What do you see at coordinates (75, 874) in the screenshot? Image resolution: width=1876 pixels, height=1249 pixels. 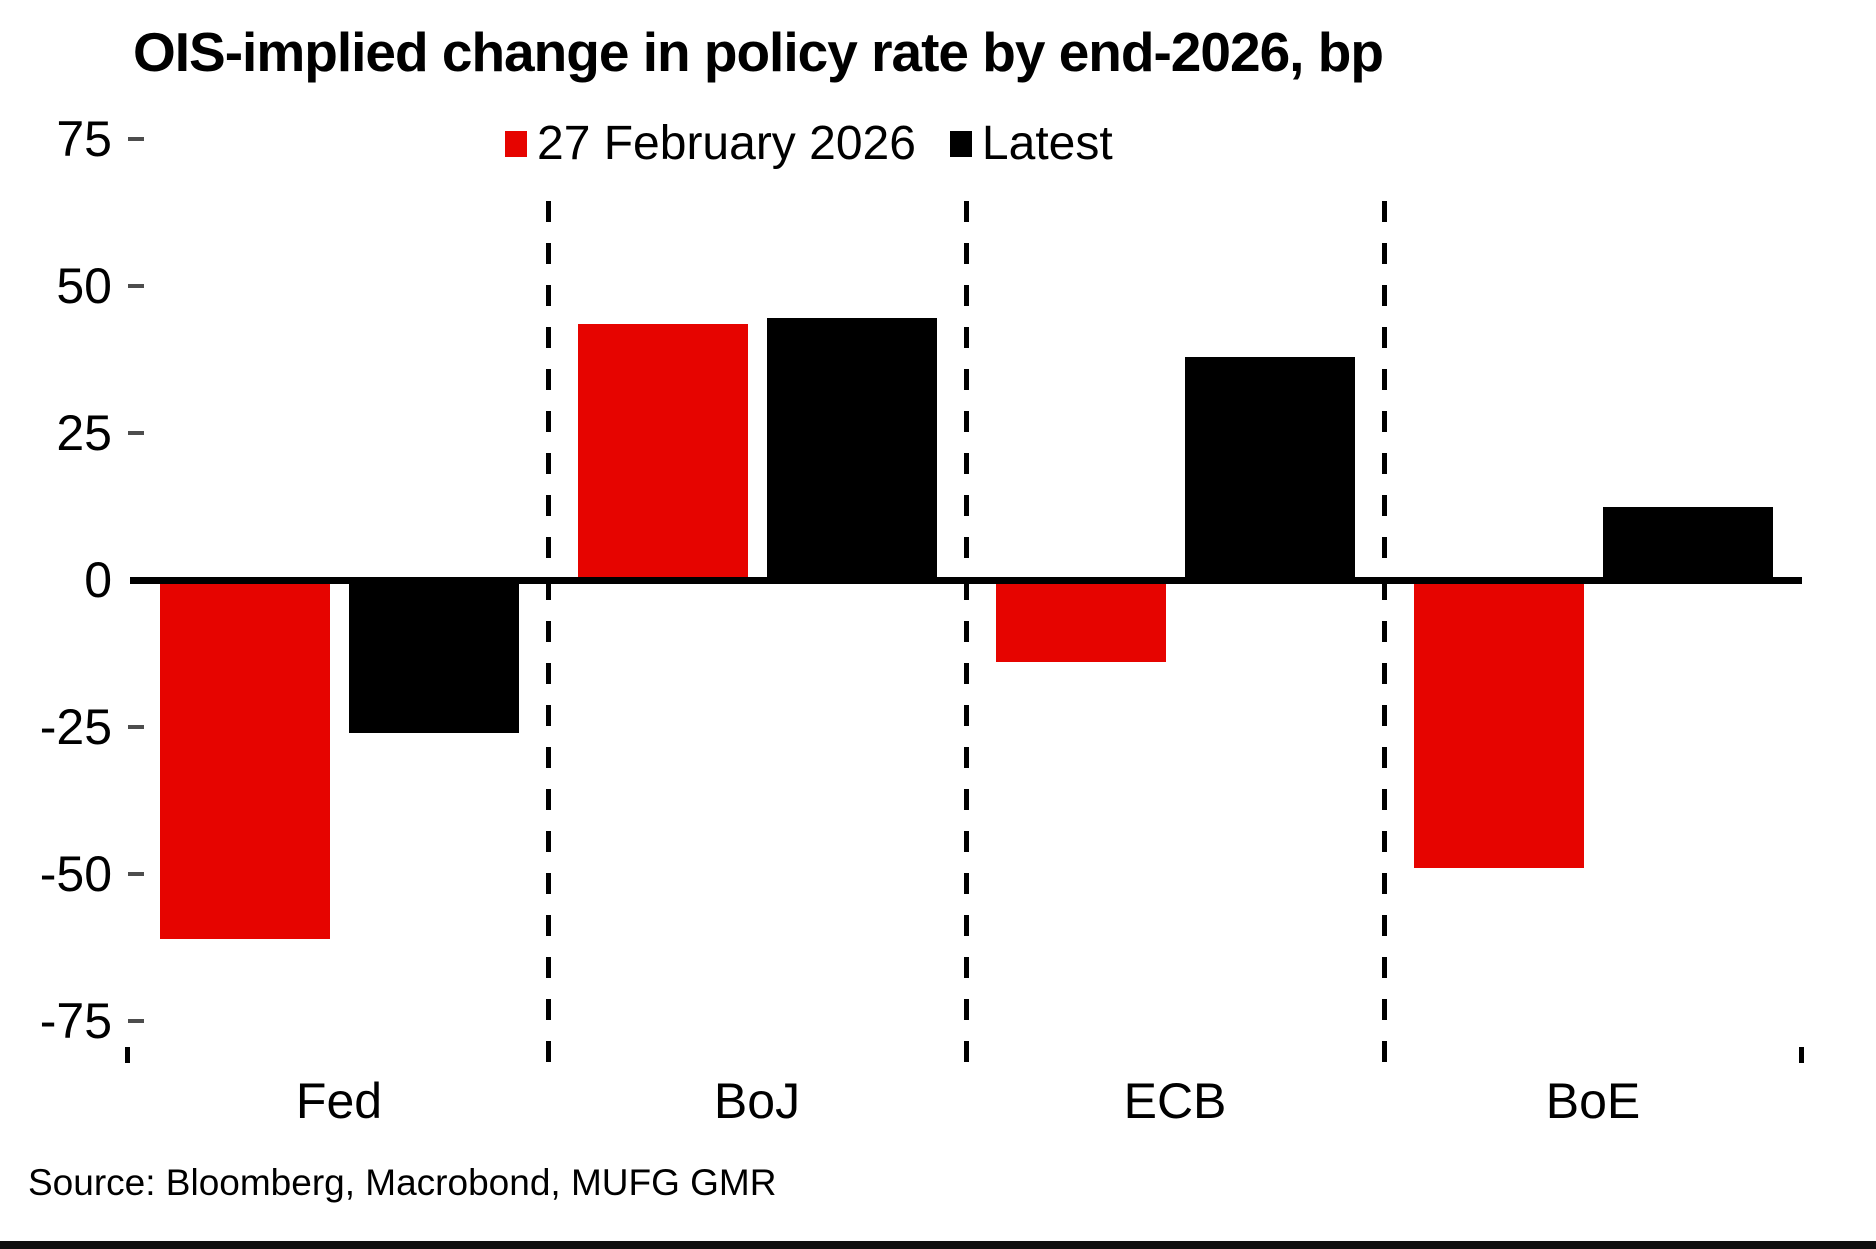 I see `y-axis-label: -50` at bounding box center [75, 874].